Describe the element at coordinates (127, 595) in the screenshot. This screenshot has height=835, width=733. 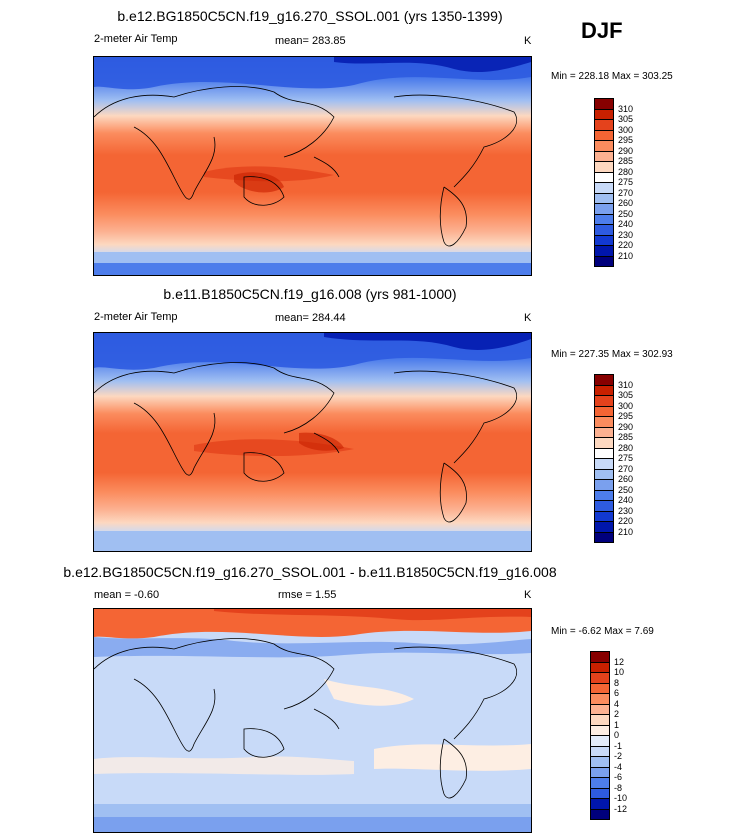
I see `panel-3-mean-label: mean = -0.60` at that location.